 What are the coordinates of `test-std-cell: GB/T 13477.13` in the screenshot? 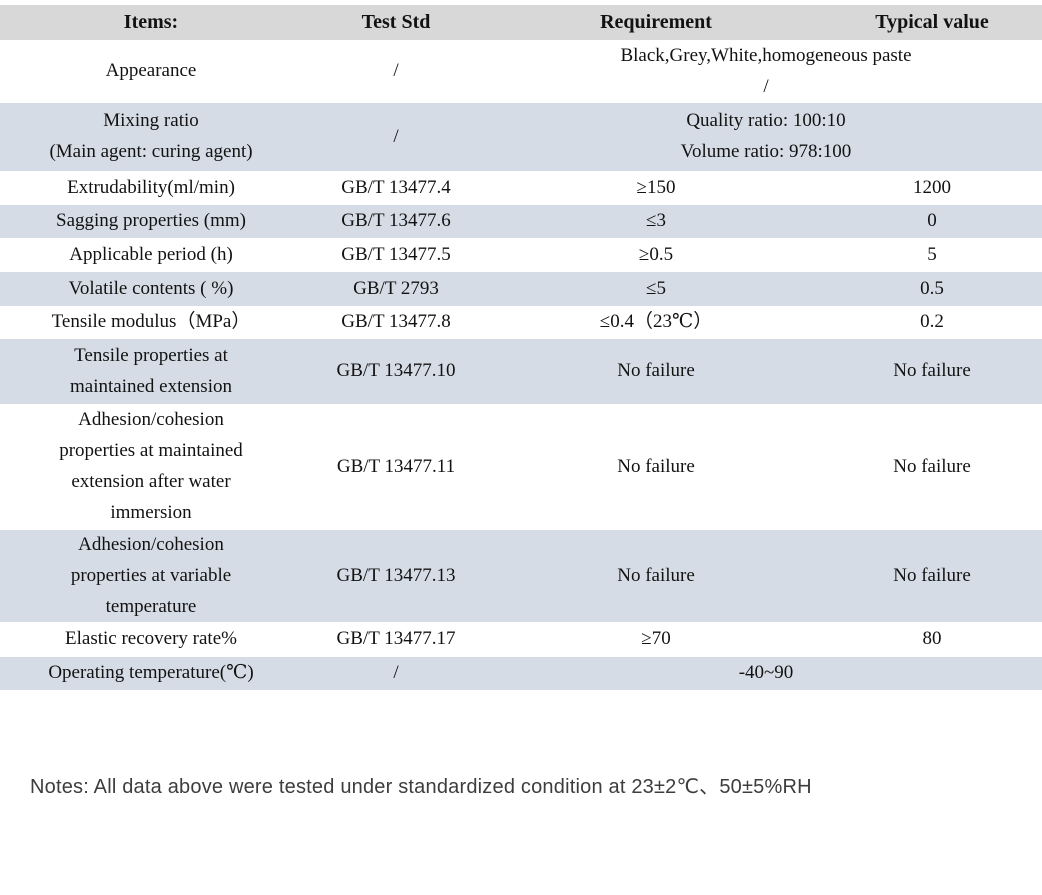 It's located at (396, 576).